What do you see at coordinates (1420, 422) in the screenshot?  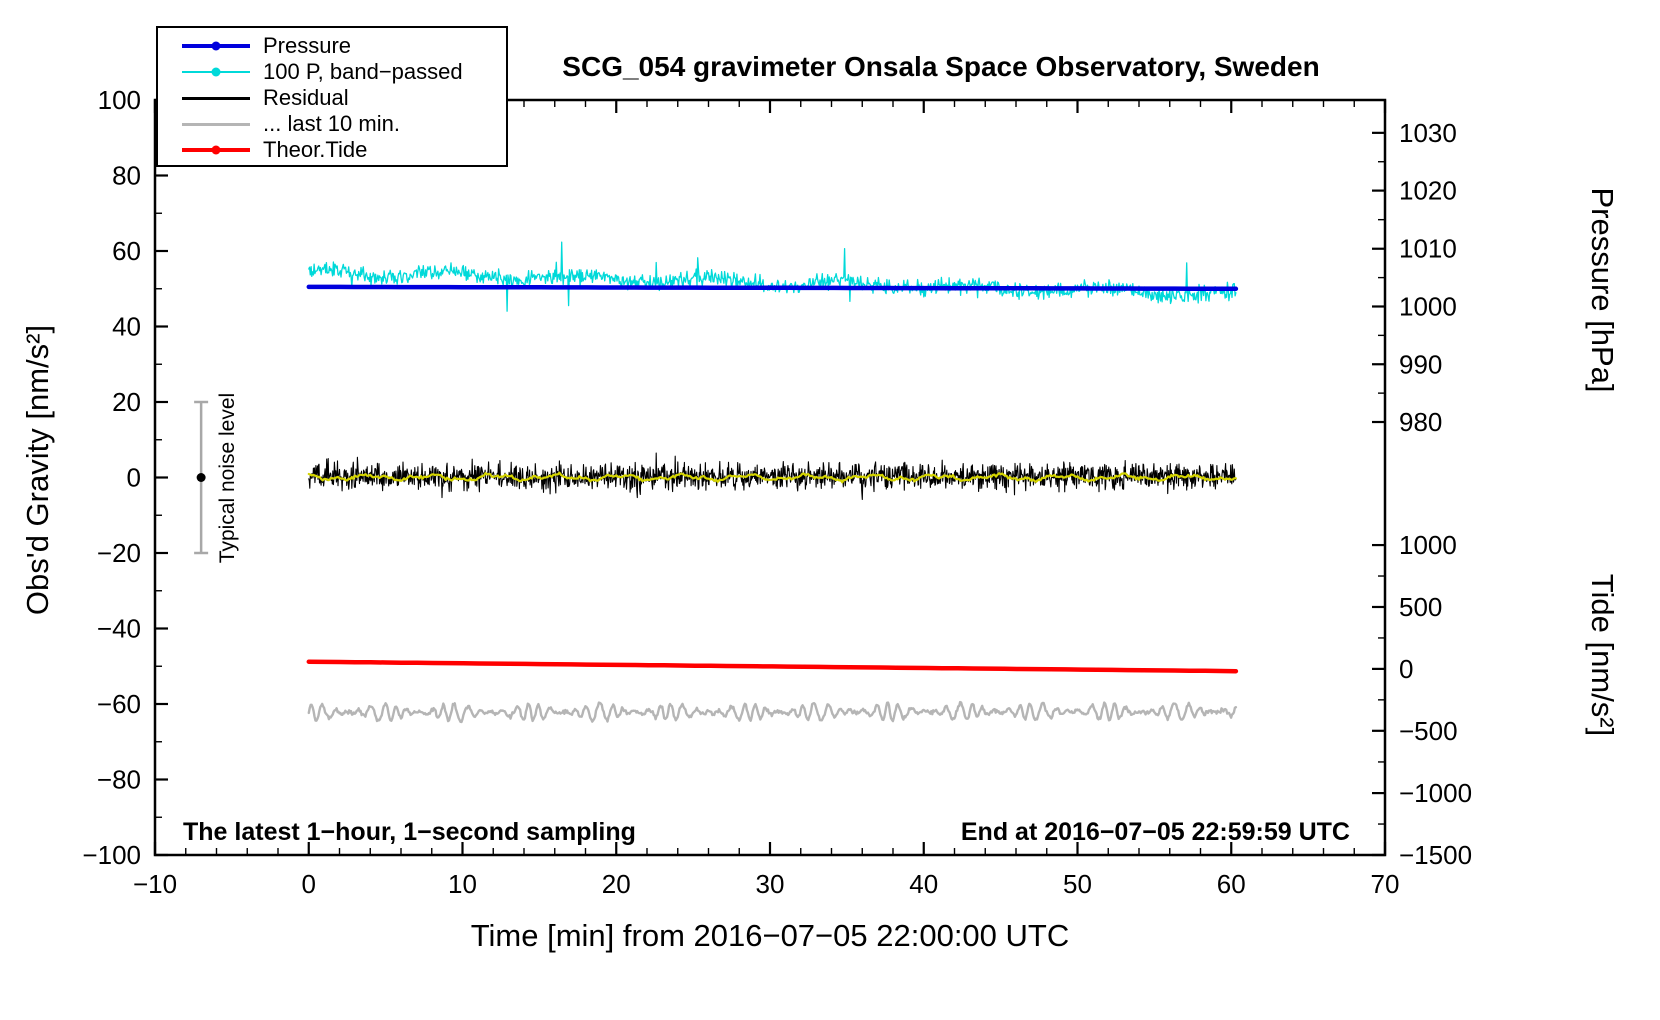 I see `svg-text: 980` at bounding box center [1420, 422].